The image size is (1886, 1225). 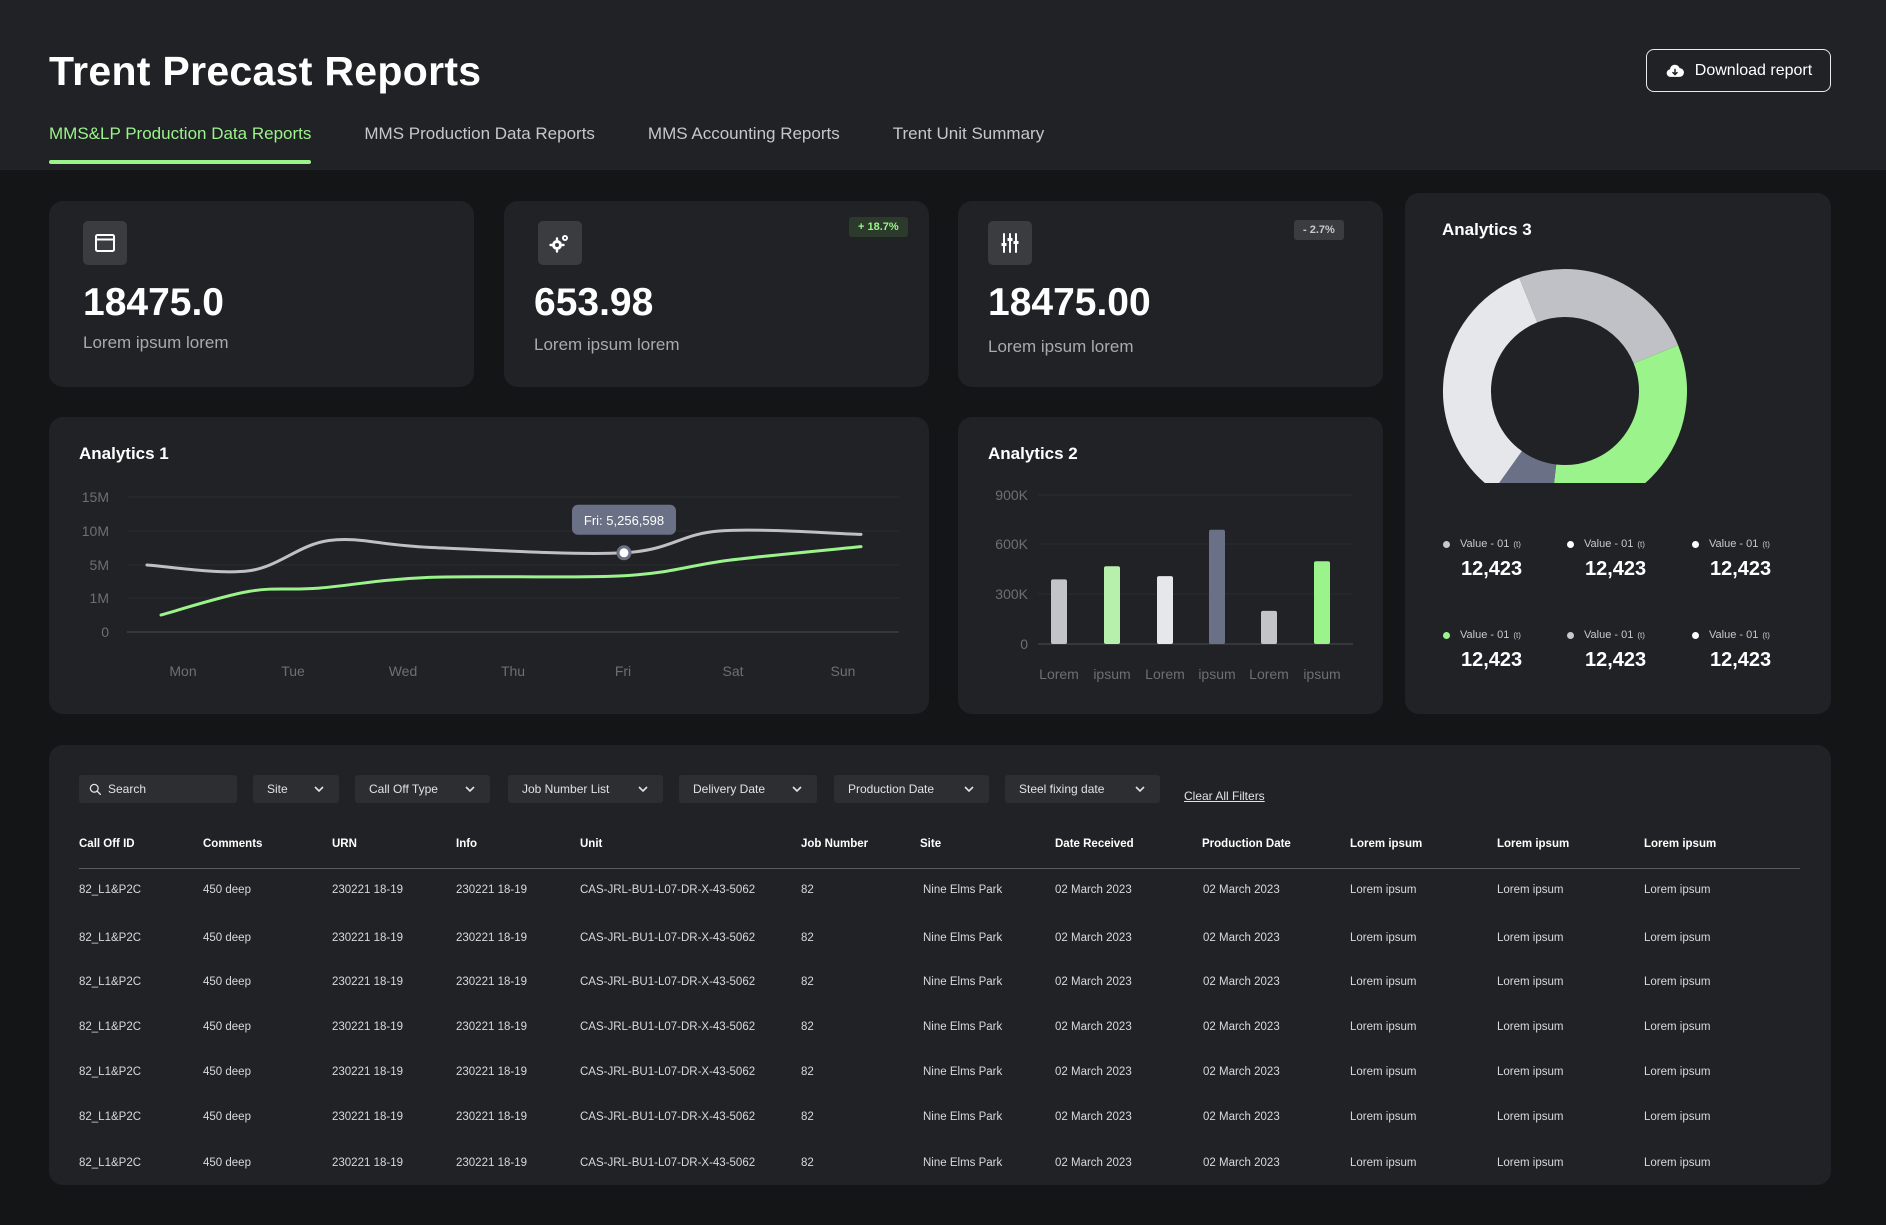 I want to click on site-filter-dropdown: Site, so click(x=296, y=789).